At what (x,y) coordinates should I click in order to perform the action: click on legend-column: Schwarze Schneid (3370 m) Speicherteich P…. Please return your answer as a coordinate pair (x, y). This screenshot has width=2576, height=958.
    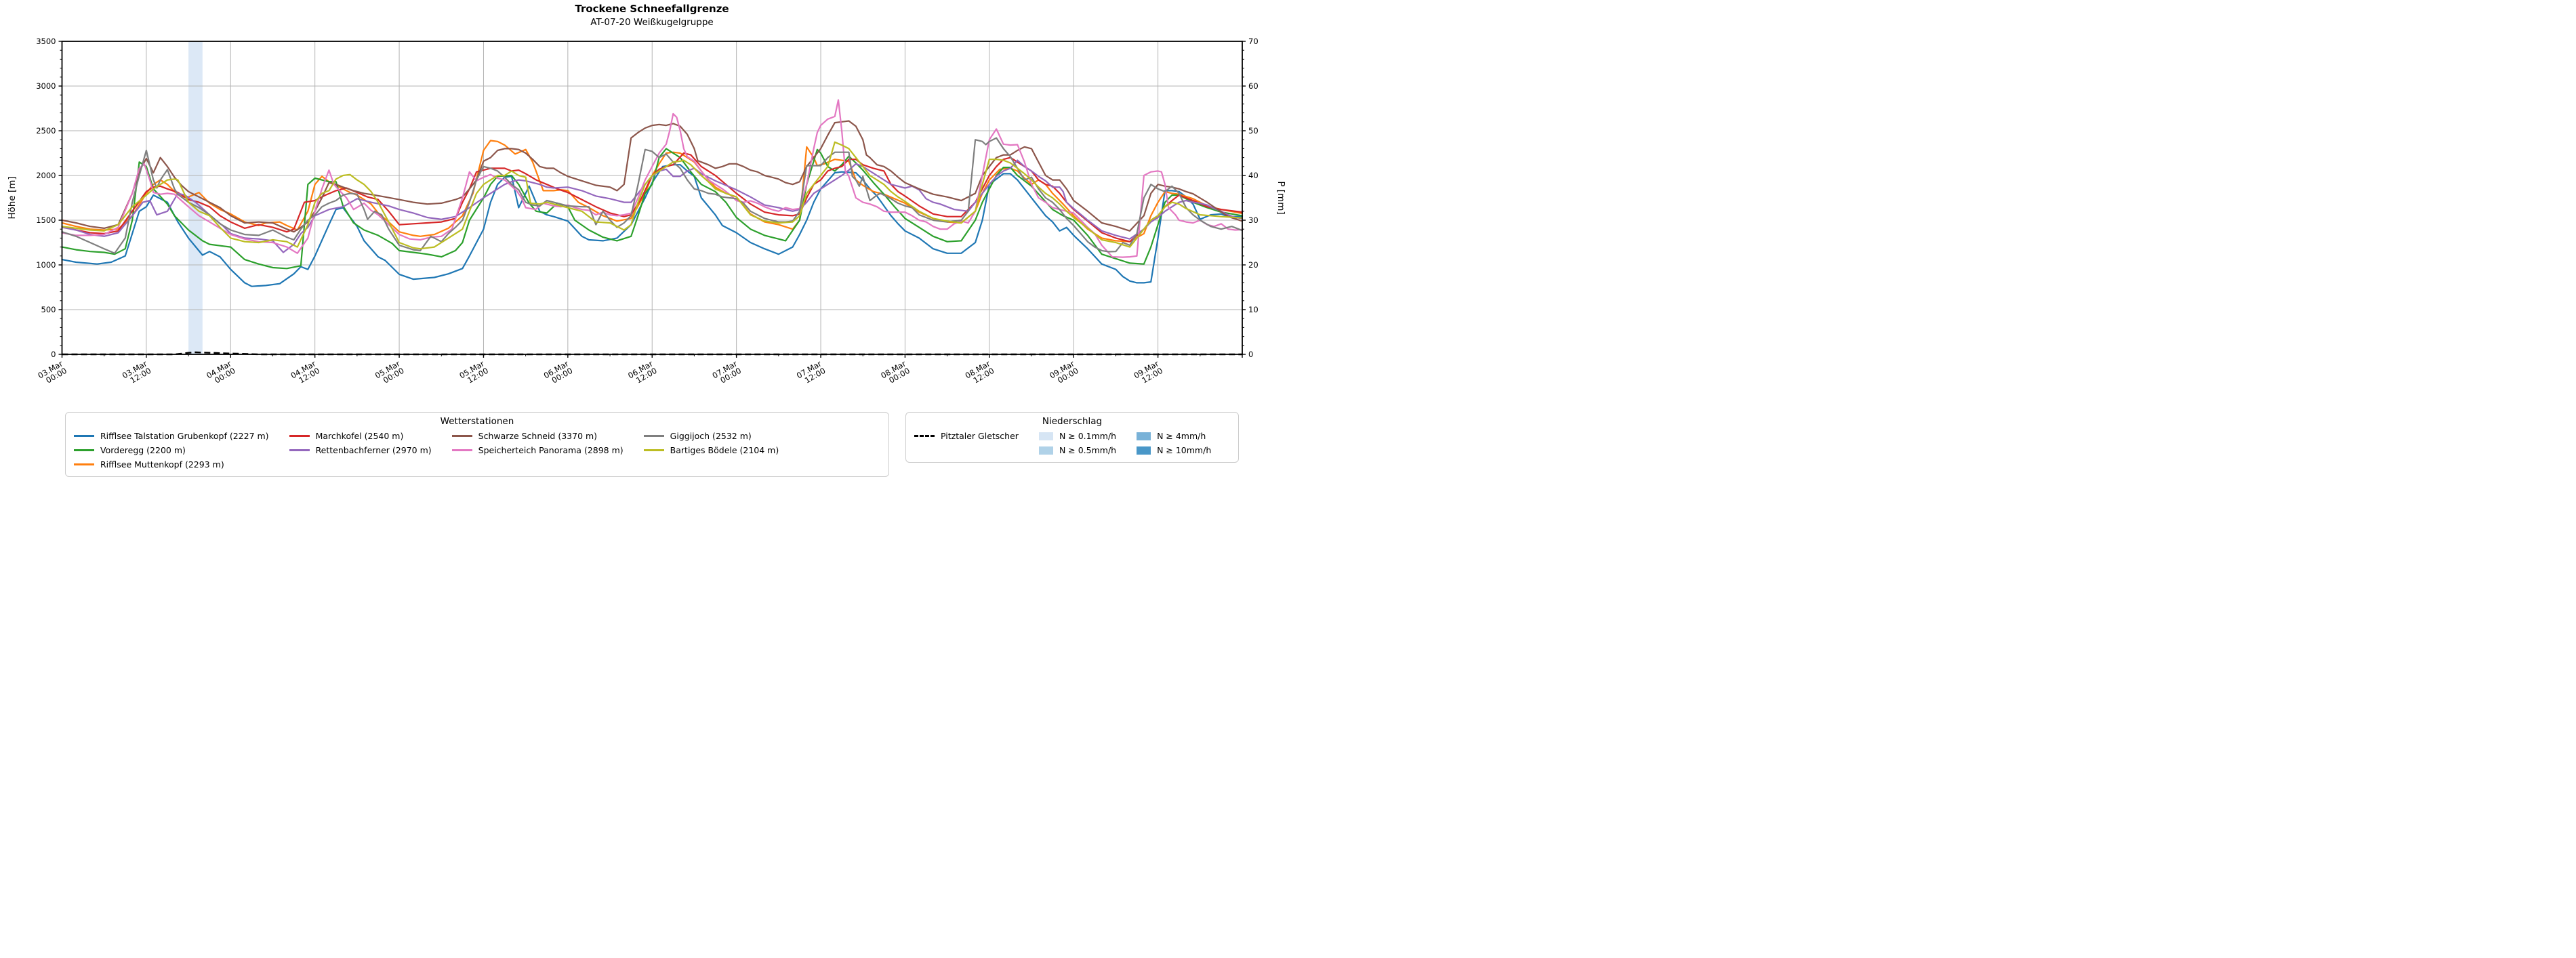
    Looking at the image, I should click on (537, 450).